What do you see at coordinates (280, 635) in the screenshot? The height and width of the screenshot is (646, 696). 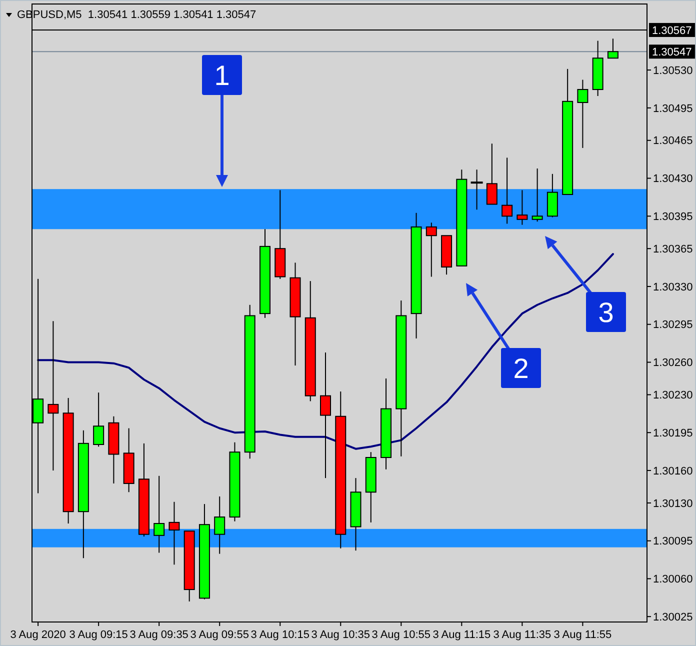 I see `x-tick-label: 3 Aug 10:15` at bounding box center [280, 635].